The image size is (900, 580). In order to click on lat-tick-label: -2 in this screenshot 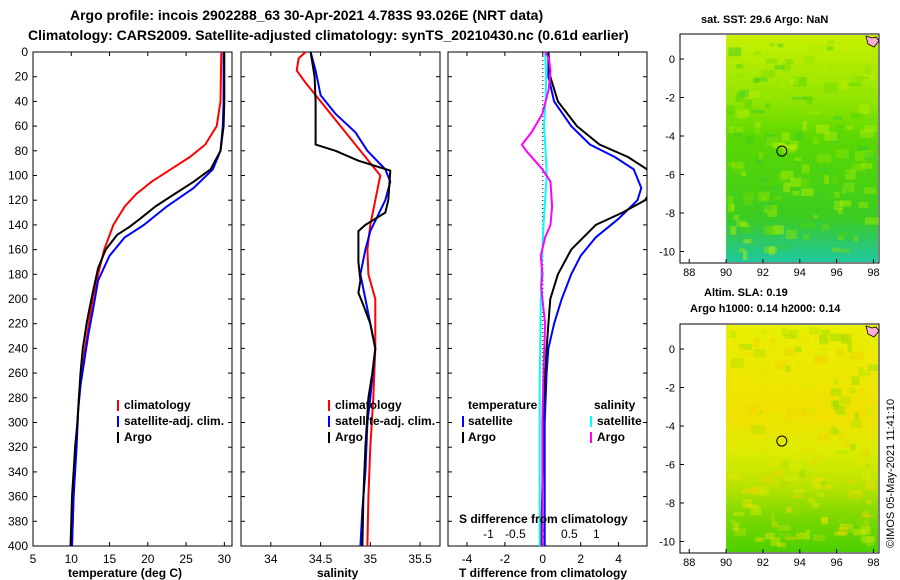, I will do `click(670, 99)`.